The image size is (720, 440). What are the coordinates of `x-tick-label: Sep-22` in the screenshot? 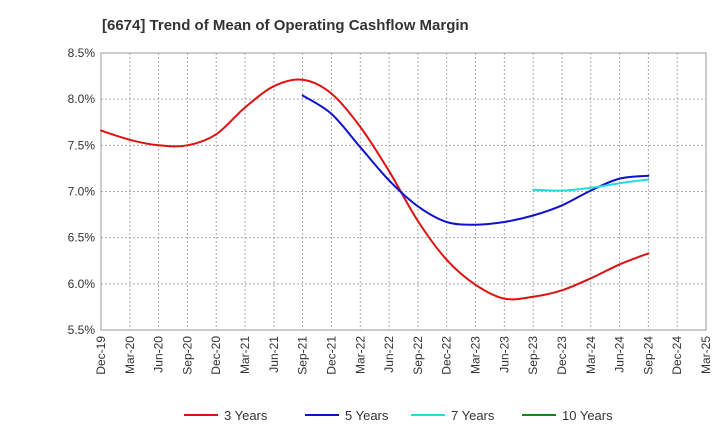 It's located at (418, 355).